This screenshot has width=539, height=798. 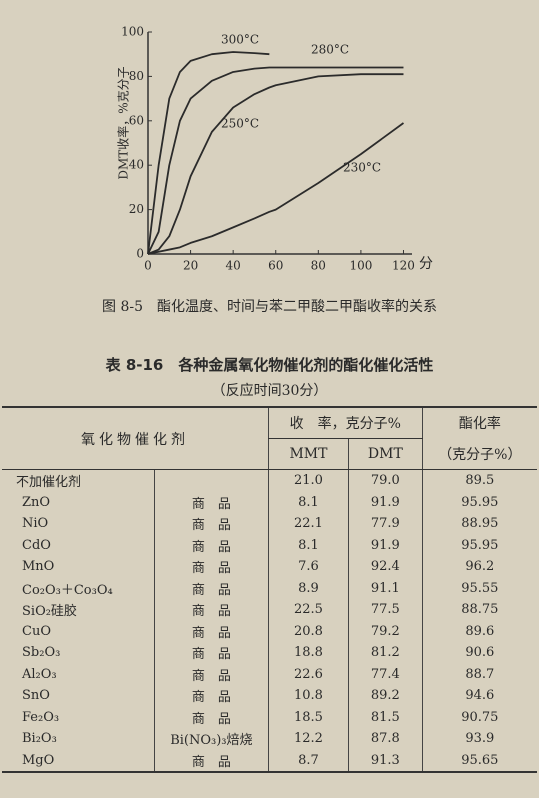 I want to click on table-cell: Co₂O₃＋Co₃O₄, so click(x=67, y=590).